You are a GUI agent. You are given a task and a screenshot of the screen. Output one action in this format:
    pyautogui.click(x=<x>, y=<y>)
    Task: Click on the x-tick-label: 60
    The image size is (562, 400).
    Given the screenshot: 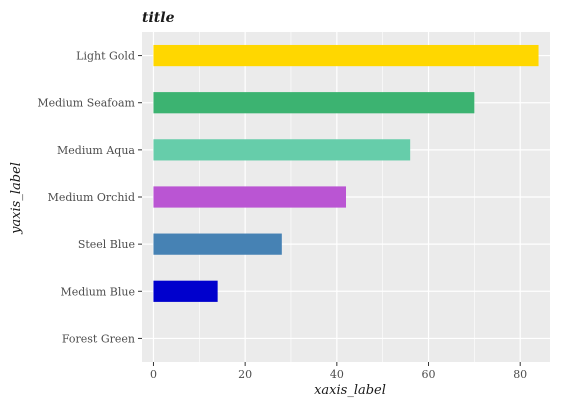 What is the action you would take?
    pyautogui.click(x=429, y=374)
    